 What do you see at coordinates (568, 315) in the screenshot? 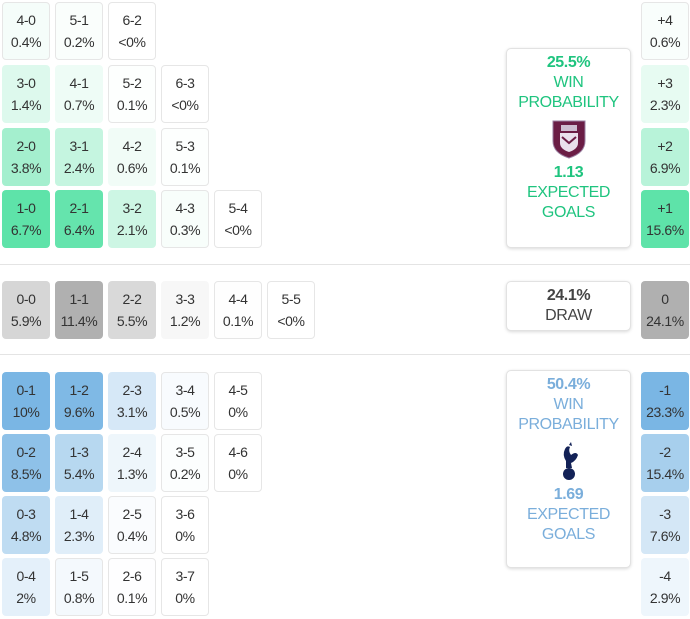
I see `draw-label: DRAW` at bounding box center [568, 315].